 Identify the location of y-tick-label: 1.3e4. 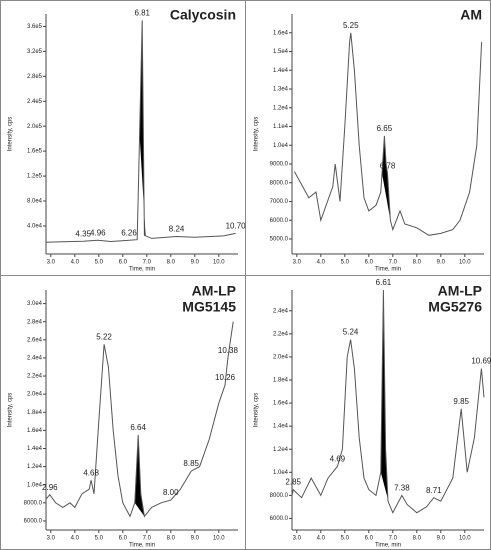
(281, 90).